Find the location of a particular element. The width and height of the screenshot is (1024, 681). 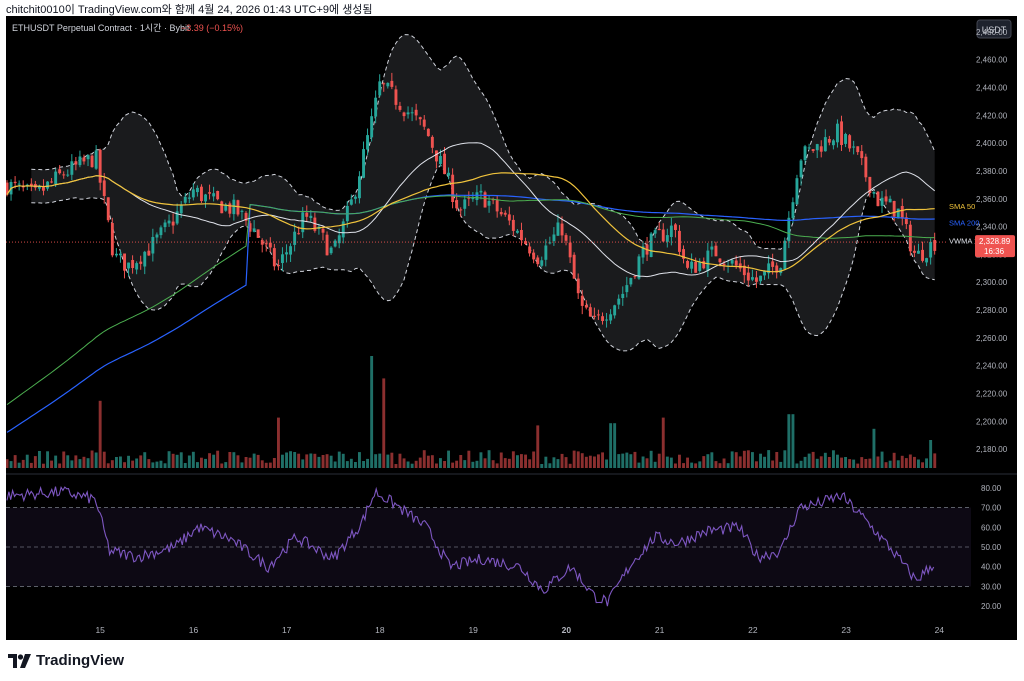

price-tick-label: 2,240.00 is located at coordinates (992, 366).